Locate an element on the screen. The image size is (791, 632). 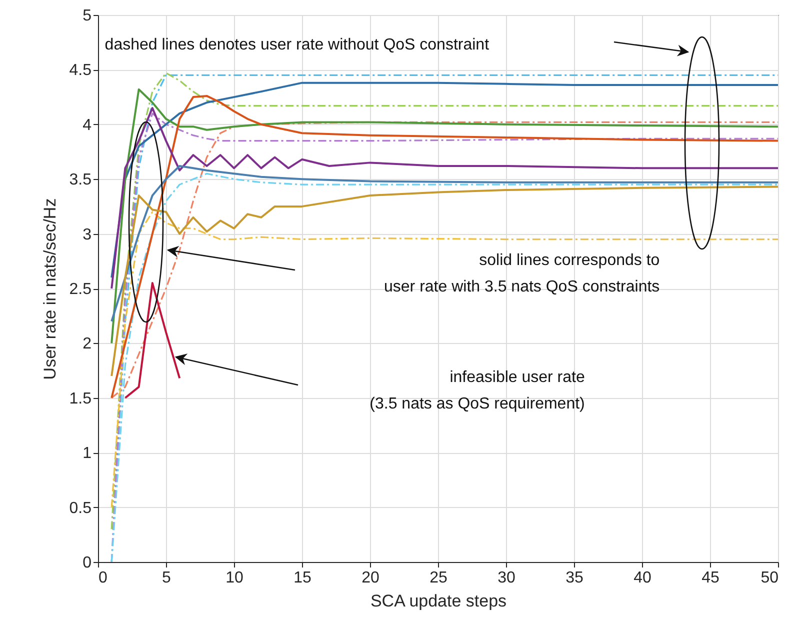
x-tick-label: 45 is located at coordinates (711, 578).